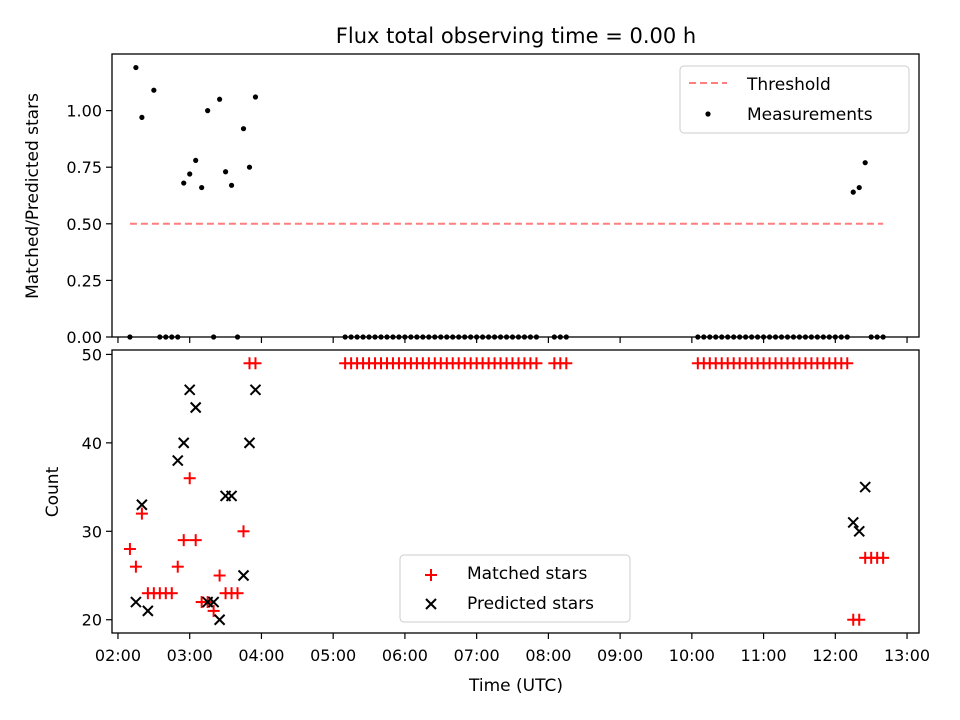 This screenshot has height=720, width=960. What do you see at coordinates (516, 36) in the screenshot?
I see `chart-title: Flux total observing time = 0.00 h` at bounding box center [516, 36].